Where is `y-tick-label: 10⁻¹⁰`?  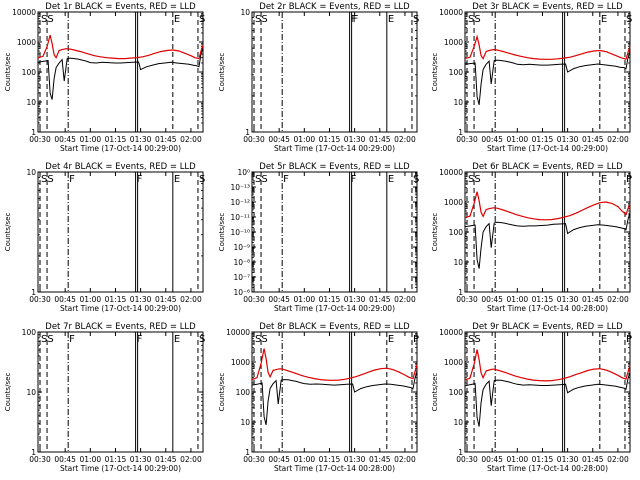
y-tick-label: 10⁻¹⁰ is located at coordinates (240, 232).